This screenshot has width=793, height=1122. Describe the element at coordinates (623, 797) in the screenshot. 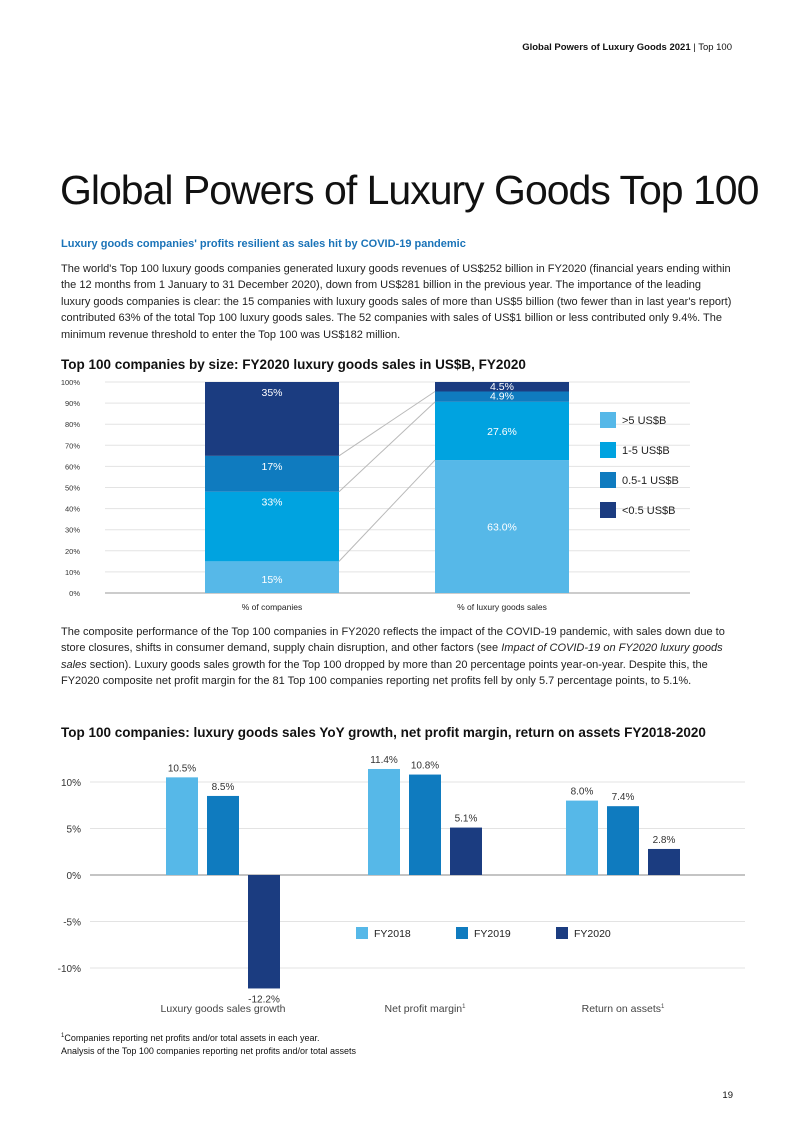

I see `bar-value-label: 7.4%` at that location.